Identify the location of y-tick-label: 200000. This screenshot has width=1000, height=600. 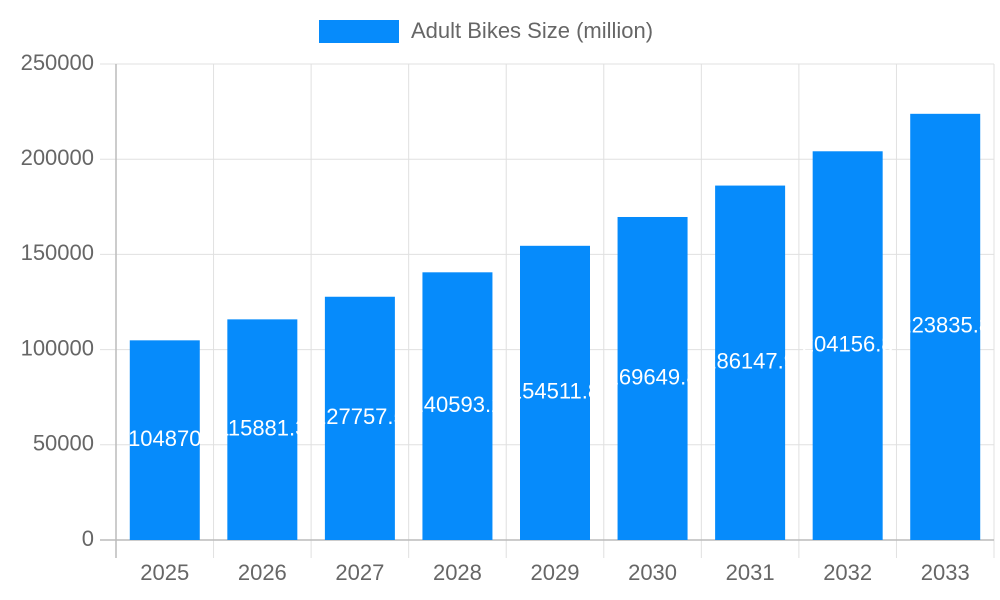
(57, 157).